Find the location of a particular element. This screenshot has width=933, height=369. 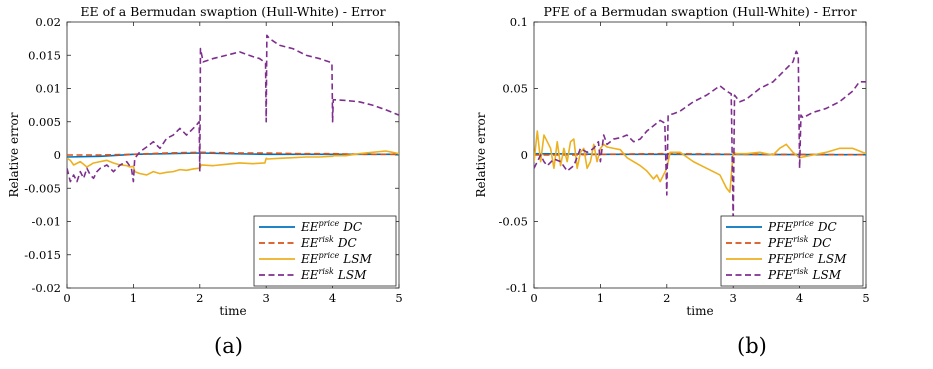

y-tick-label: -0.01 is located at coordinates (47, 222).